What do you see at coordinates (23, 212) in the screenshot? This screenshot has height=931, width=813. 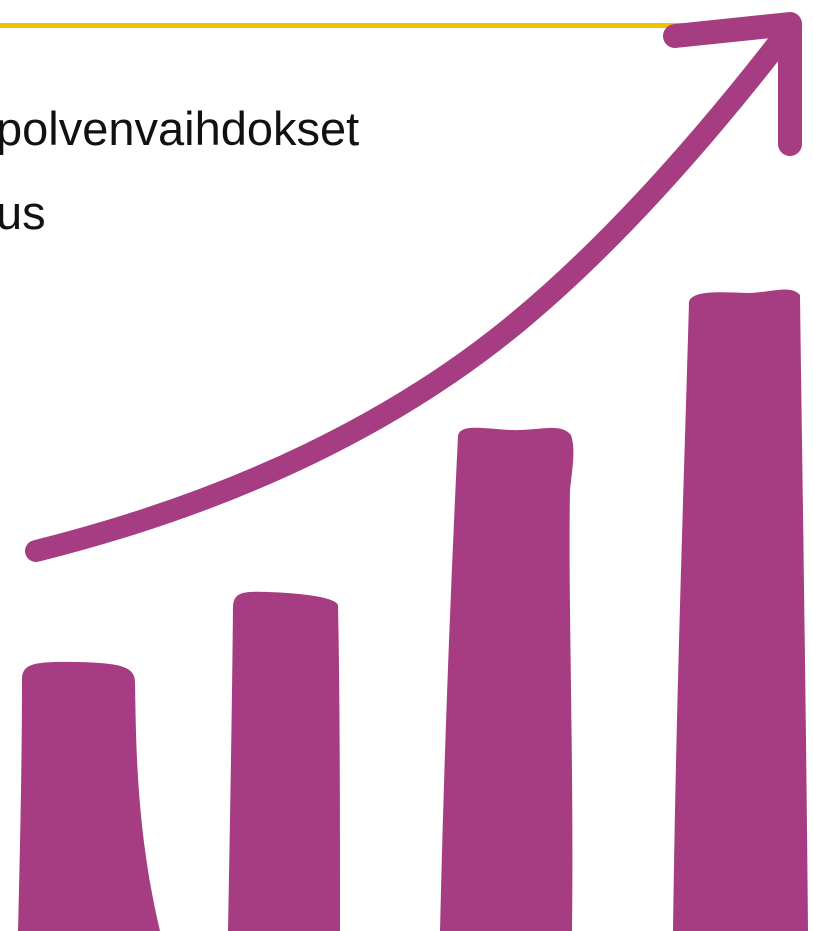 I see `bullet-text-2: us` at bounding box center [23, 212].